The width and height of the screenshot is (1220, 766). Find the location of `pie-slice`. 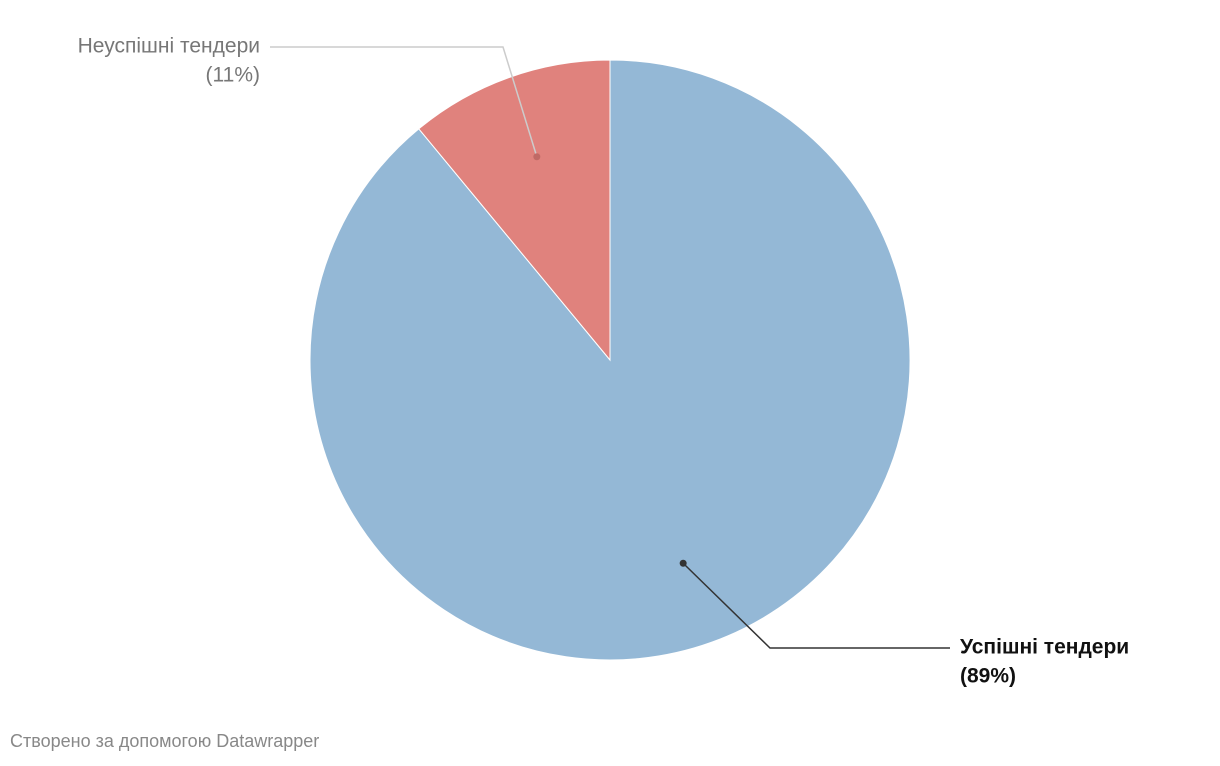

pie-slice is located at coordinates (514, 210).